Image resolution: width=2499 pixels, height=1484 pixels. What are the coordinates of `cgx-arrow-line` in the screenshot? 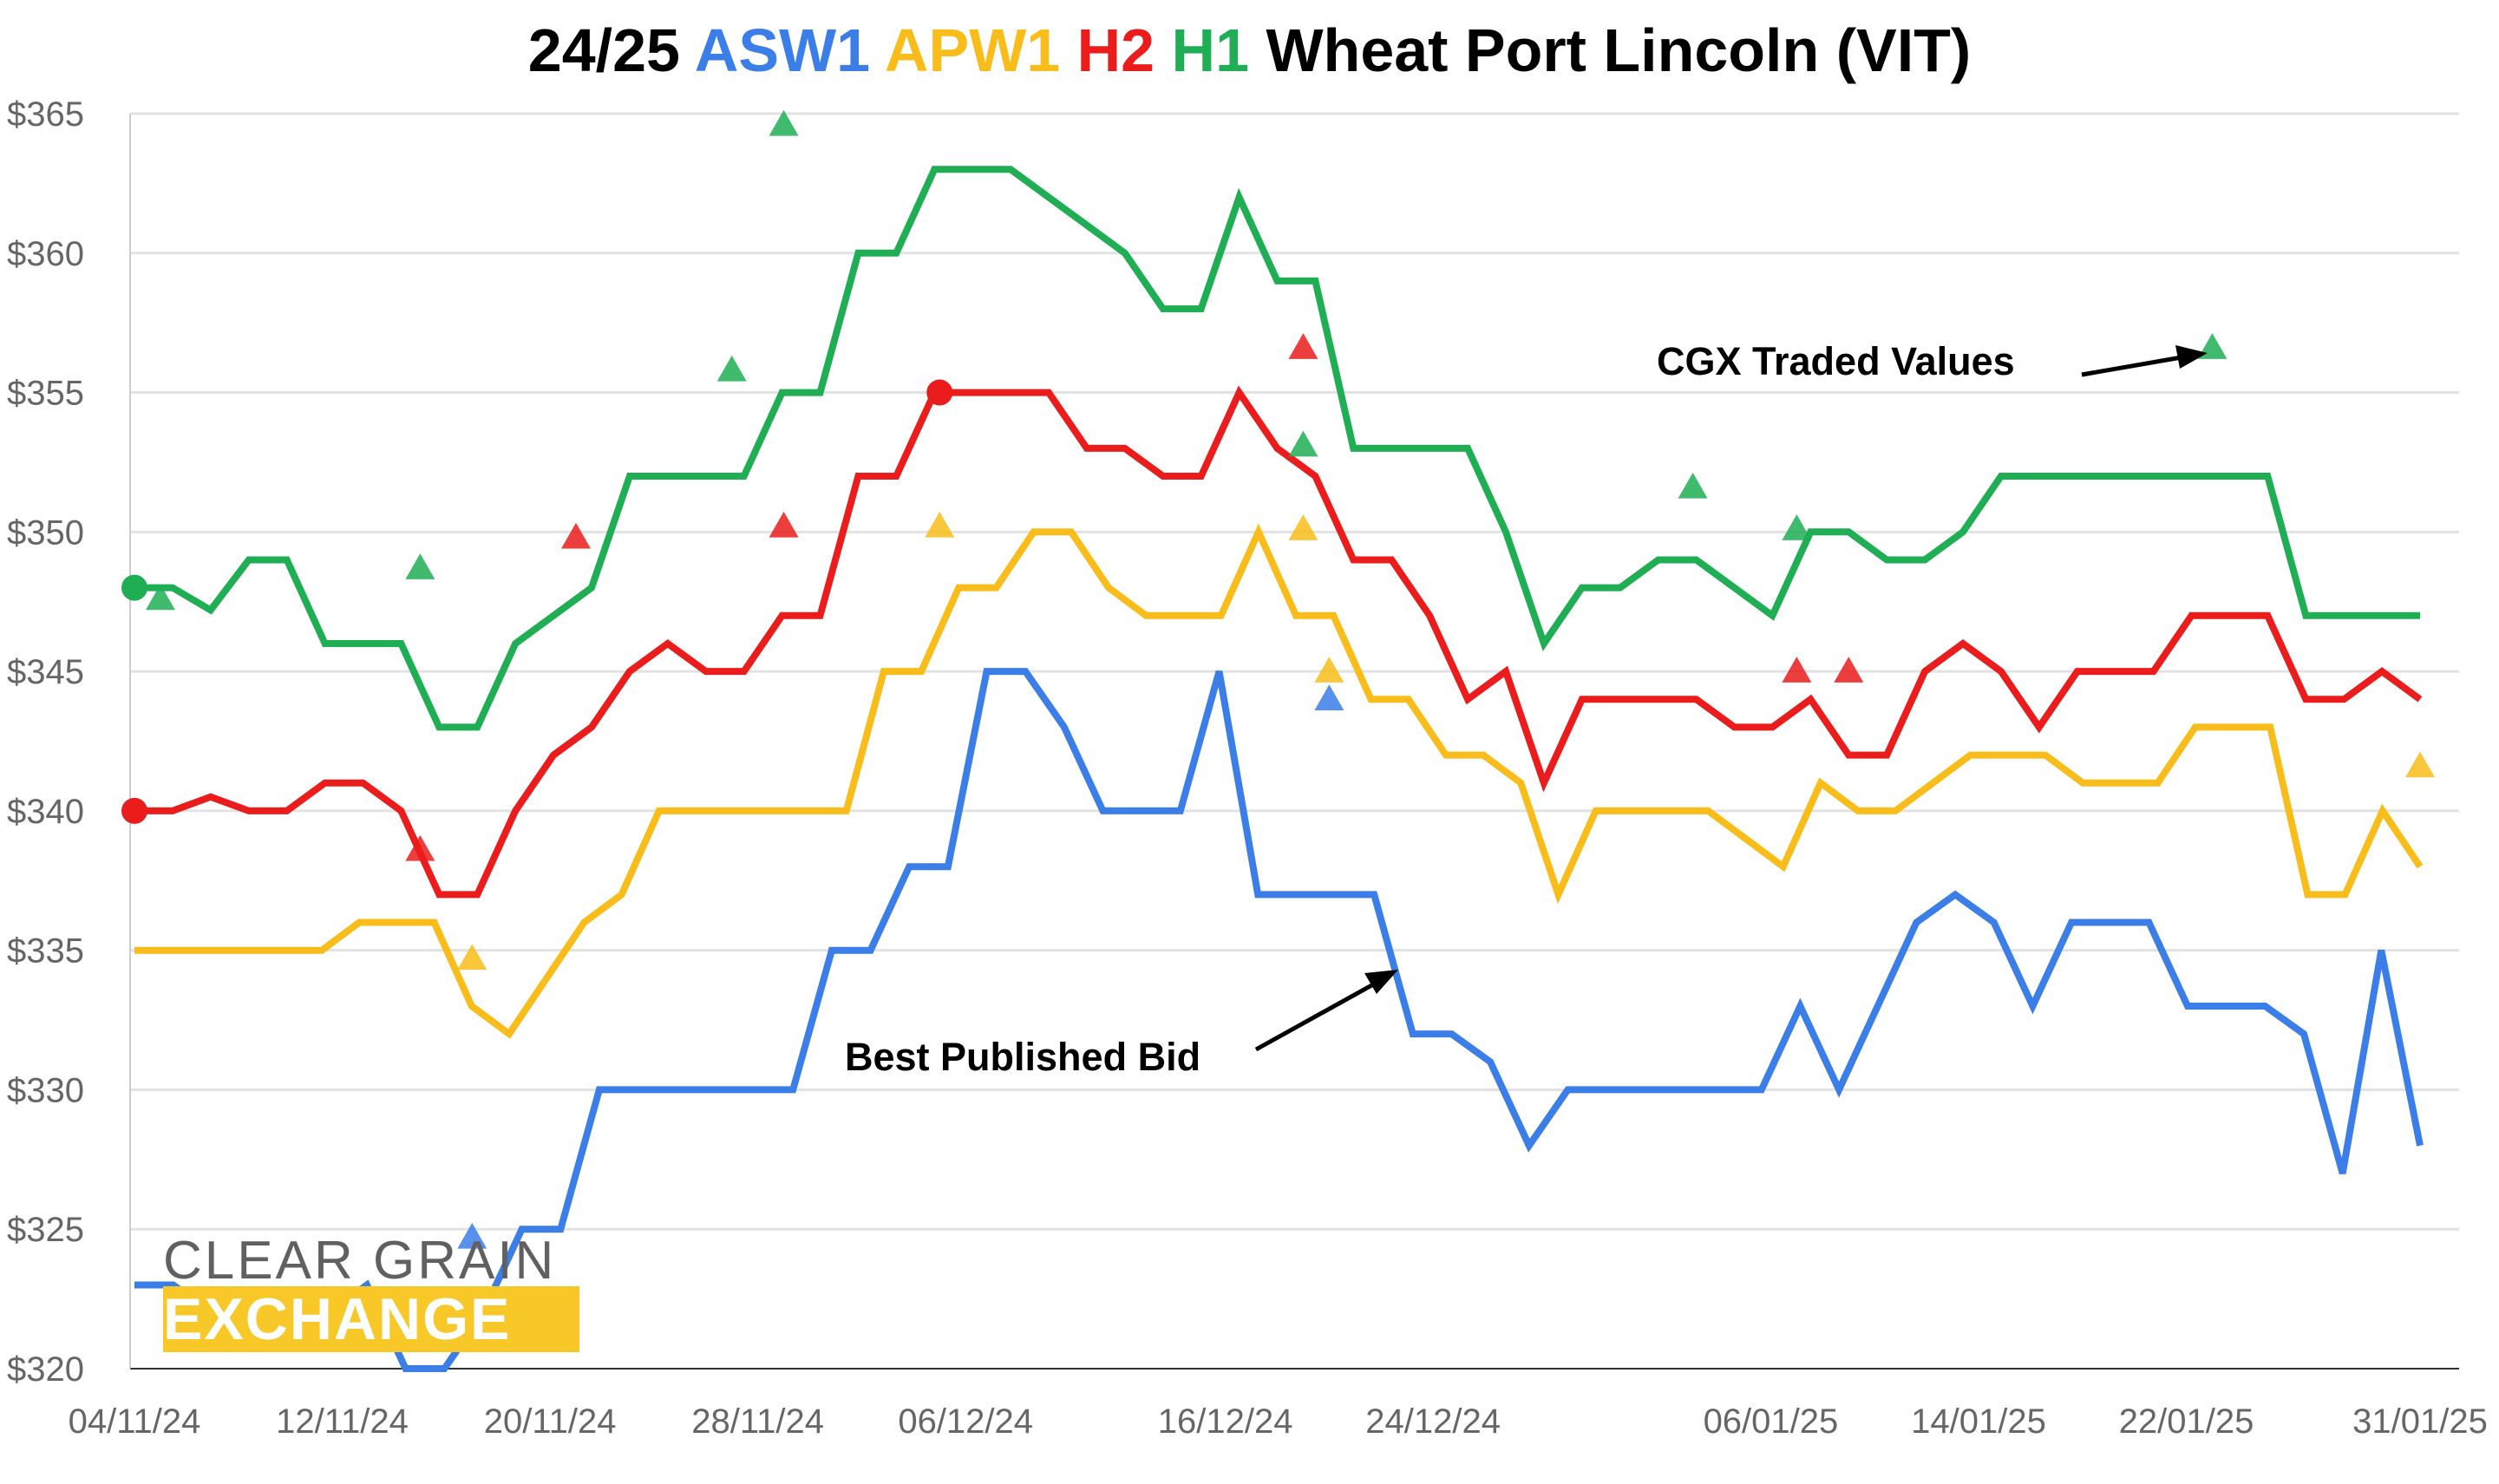 It's located at (2131, 366).